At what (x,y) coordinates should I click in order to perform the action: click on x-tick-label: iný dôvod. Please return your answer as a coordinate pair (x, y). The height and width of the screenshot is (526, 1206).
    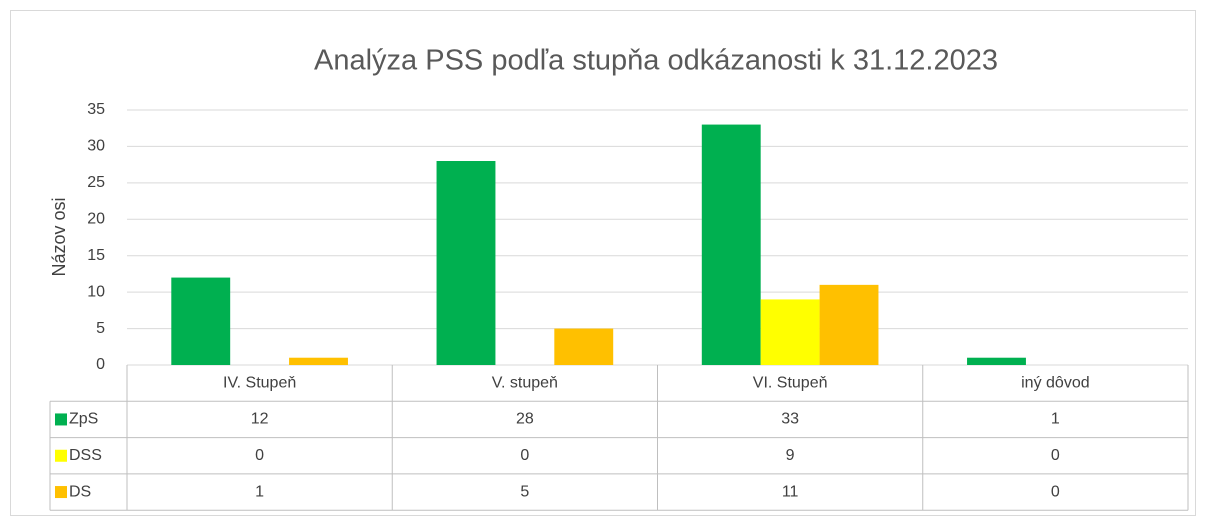
    Looking at the image, I should click on (1055, 382).